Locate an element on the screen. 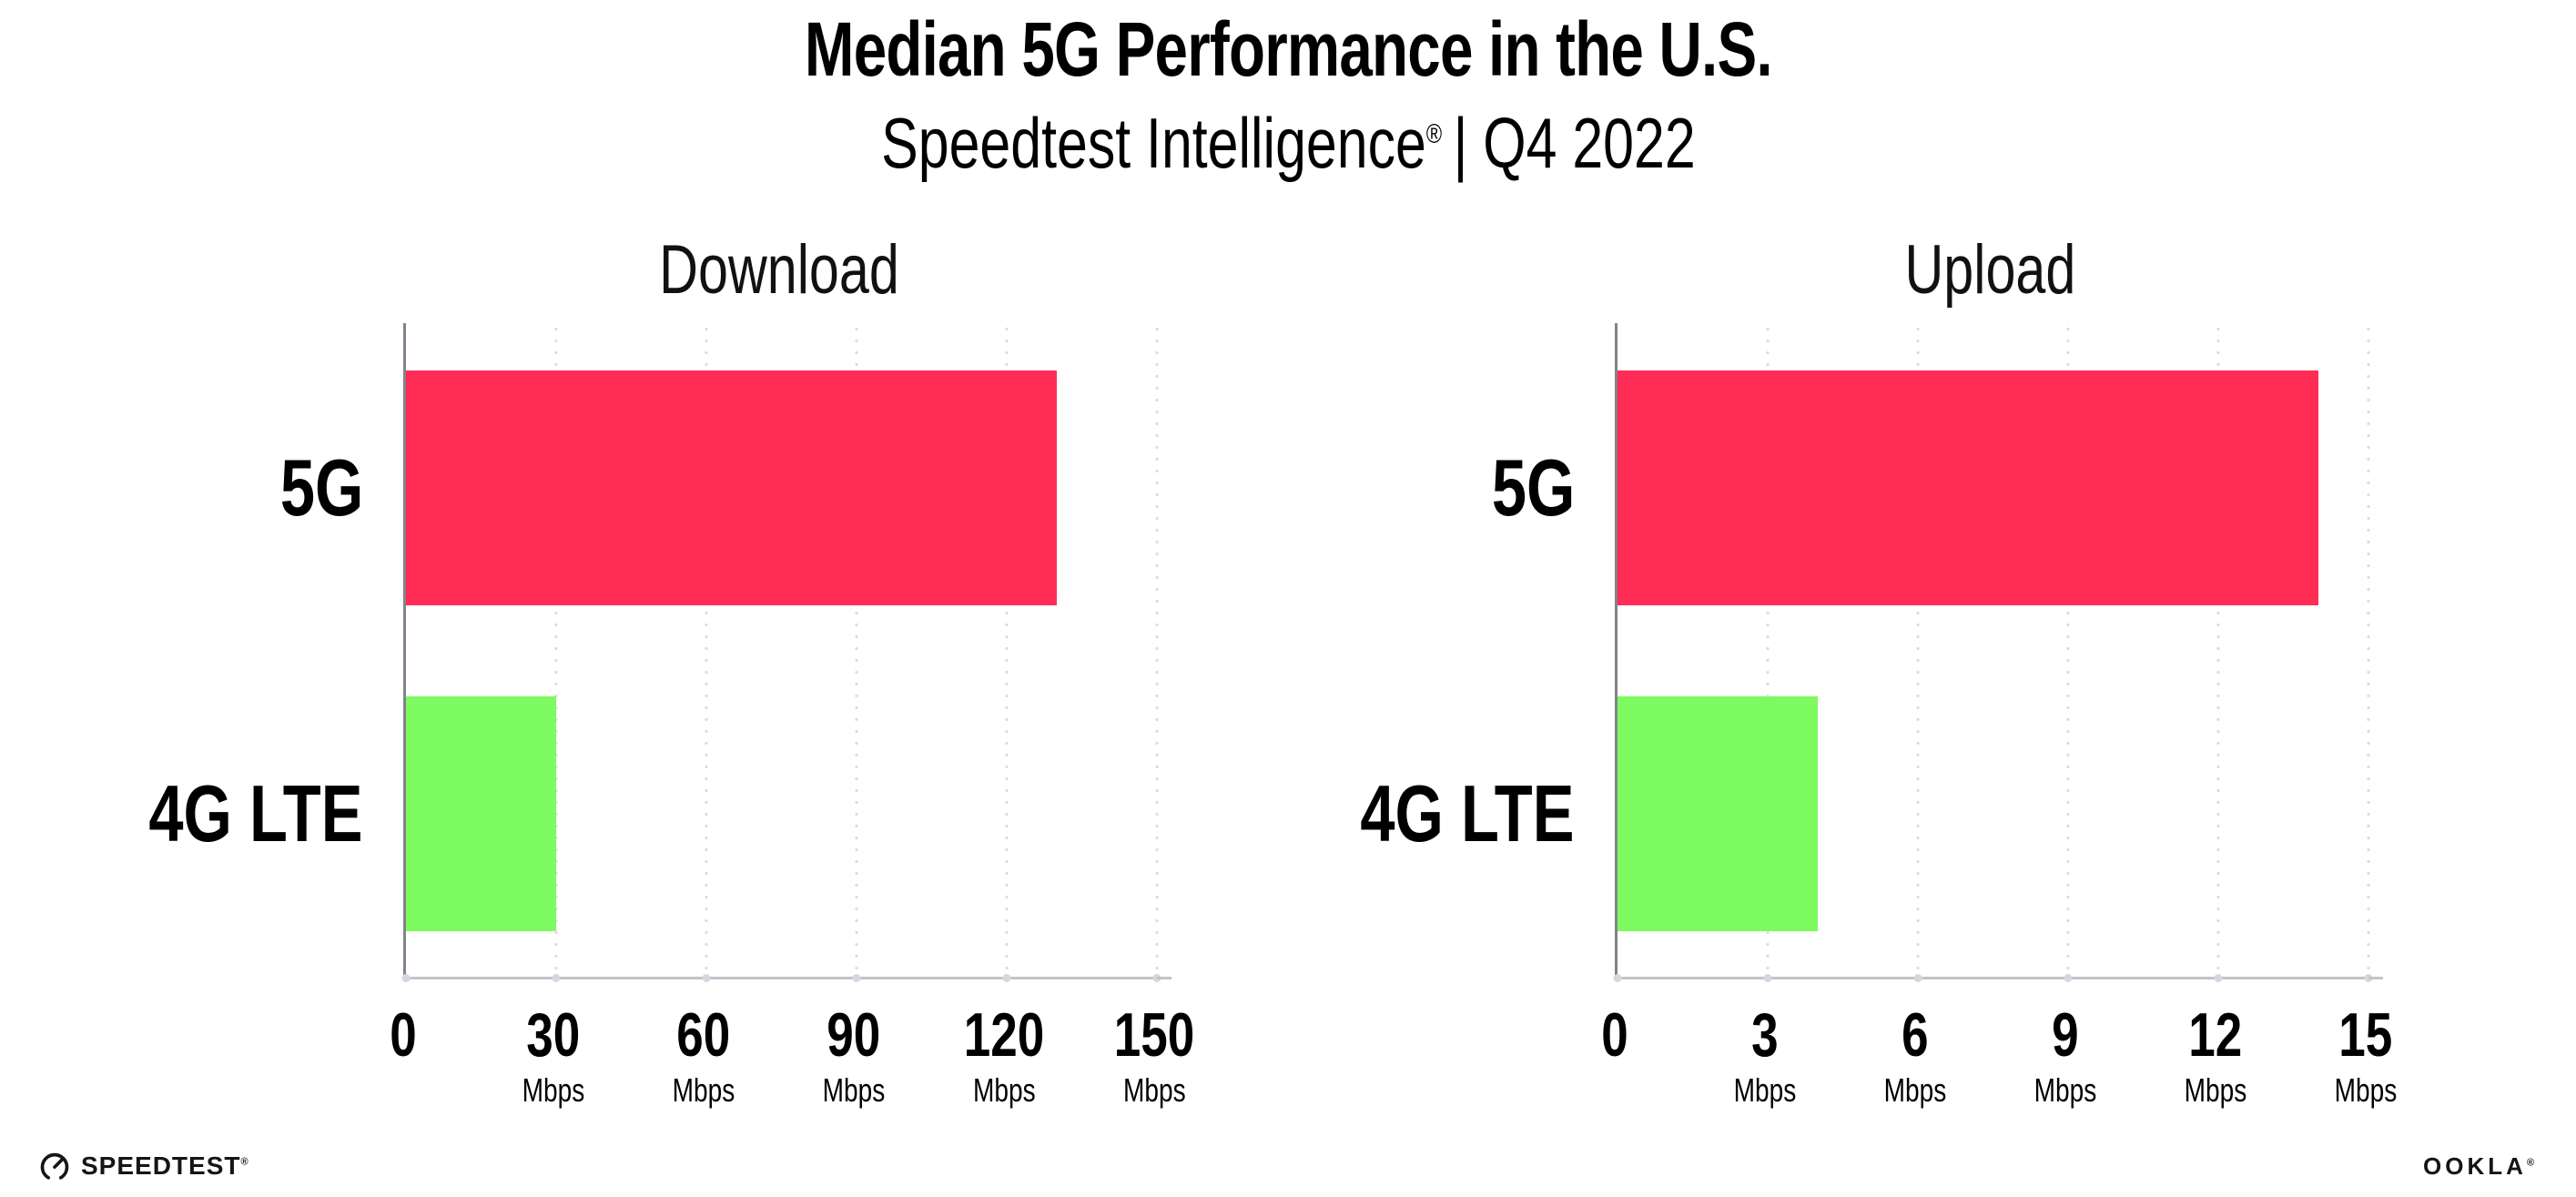  tick-value: 120 is located at coordinates (1003, 1035).